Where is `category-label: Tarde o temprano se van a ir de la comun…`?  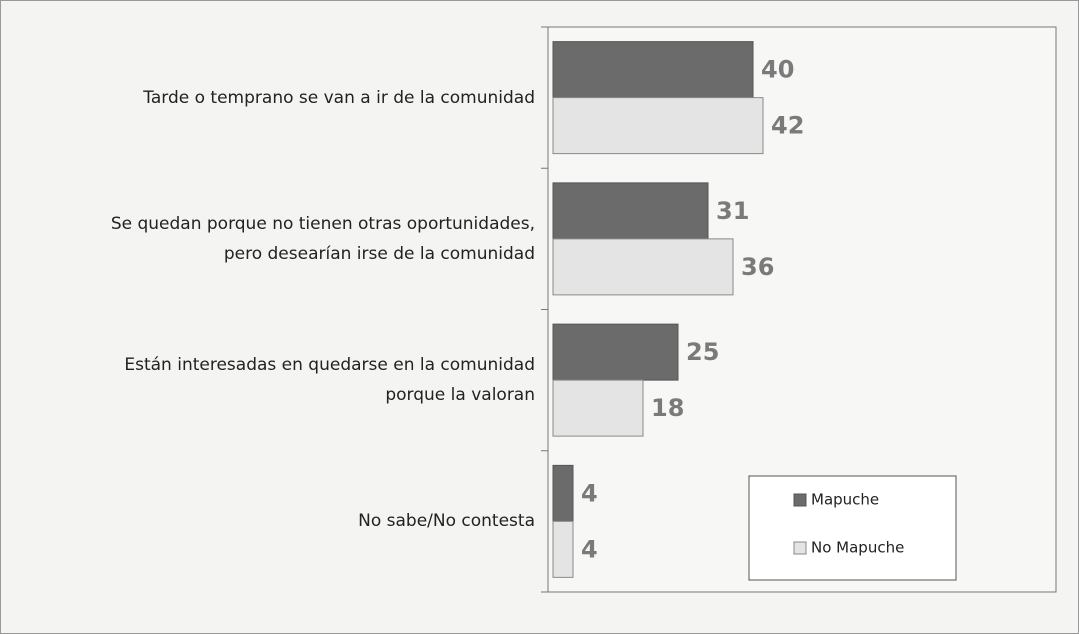 category-label: Tarde o temprano se van a ir de la comun… is located at coordinates (339, 97).